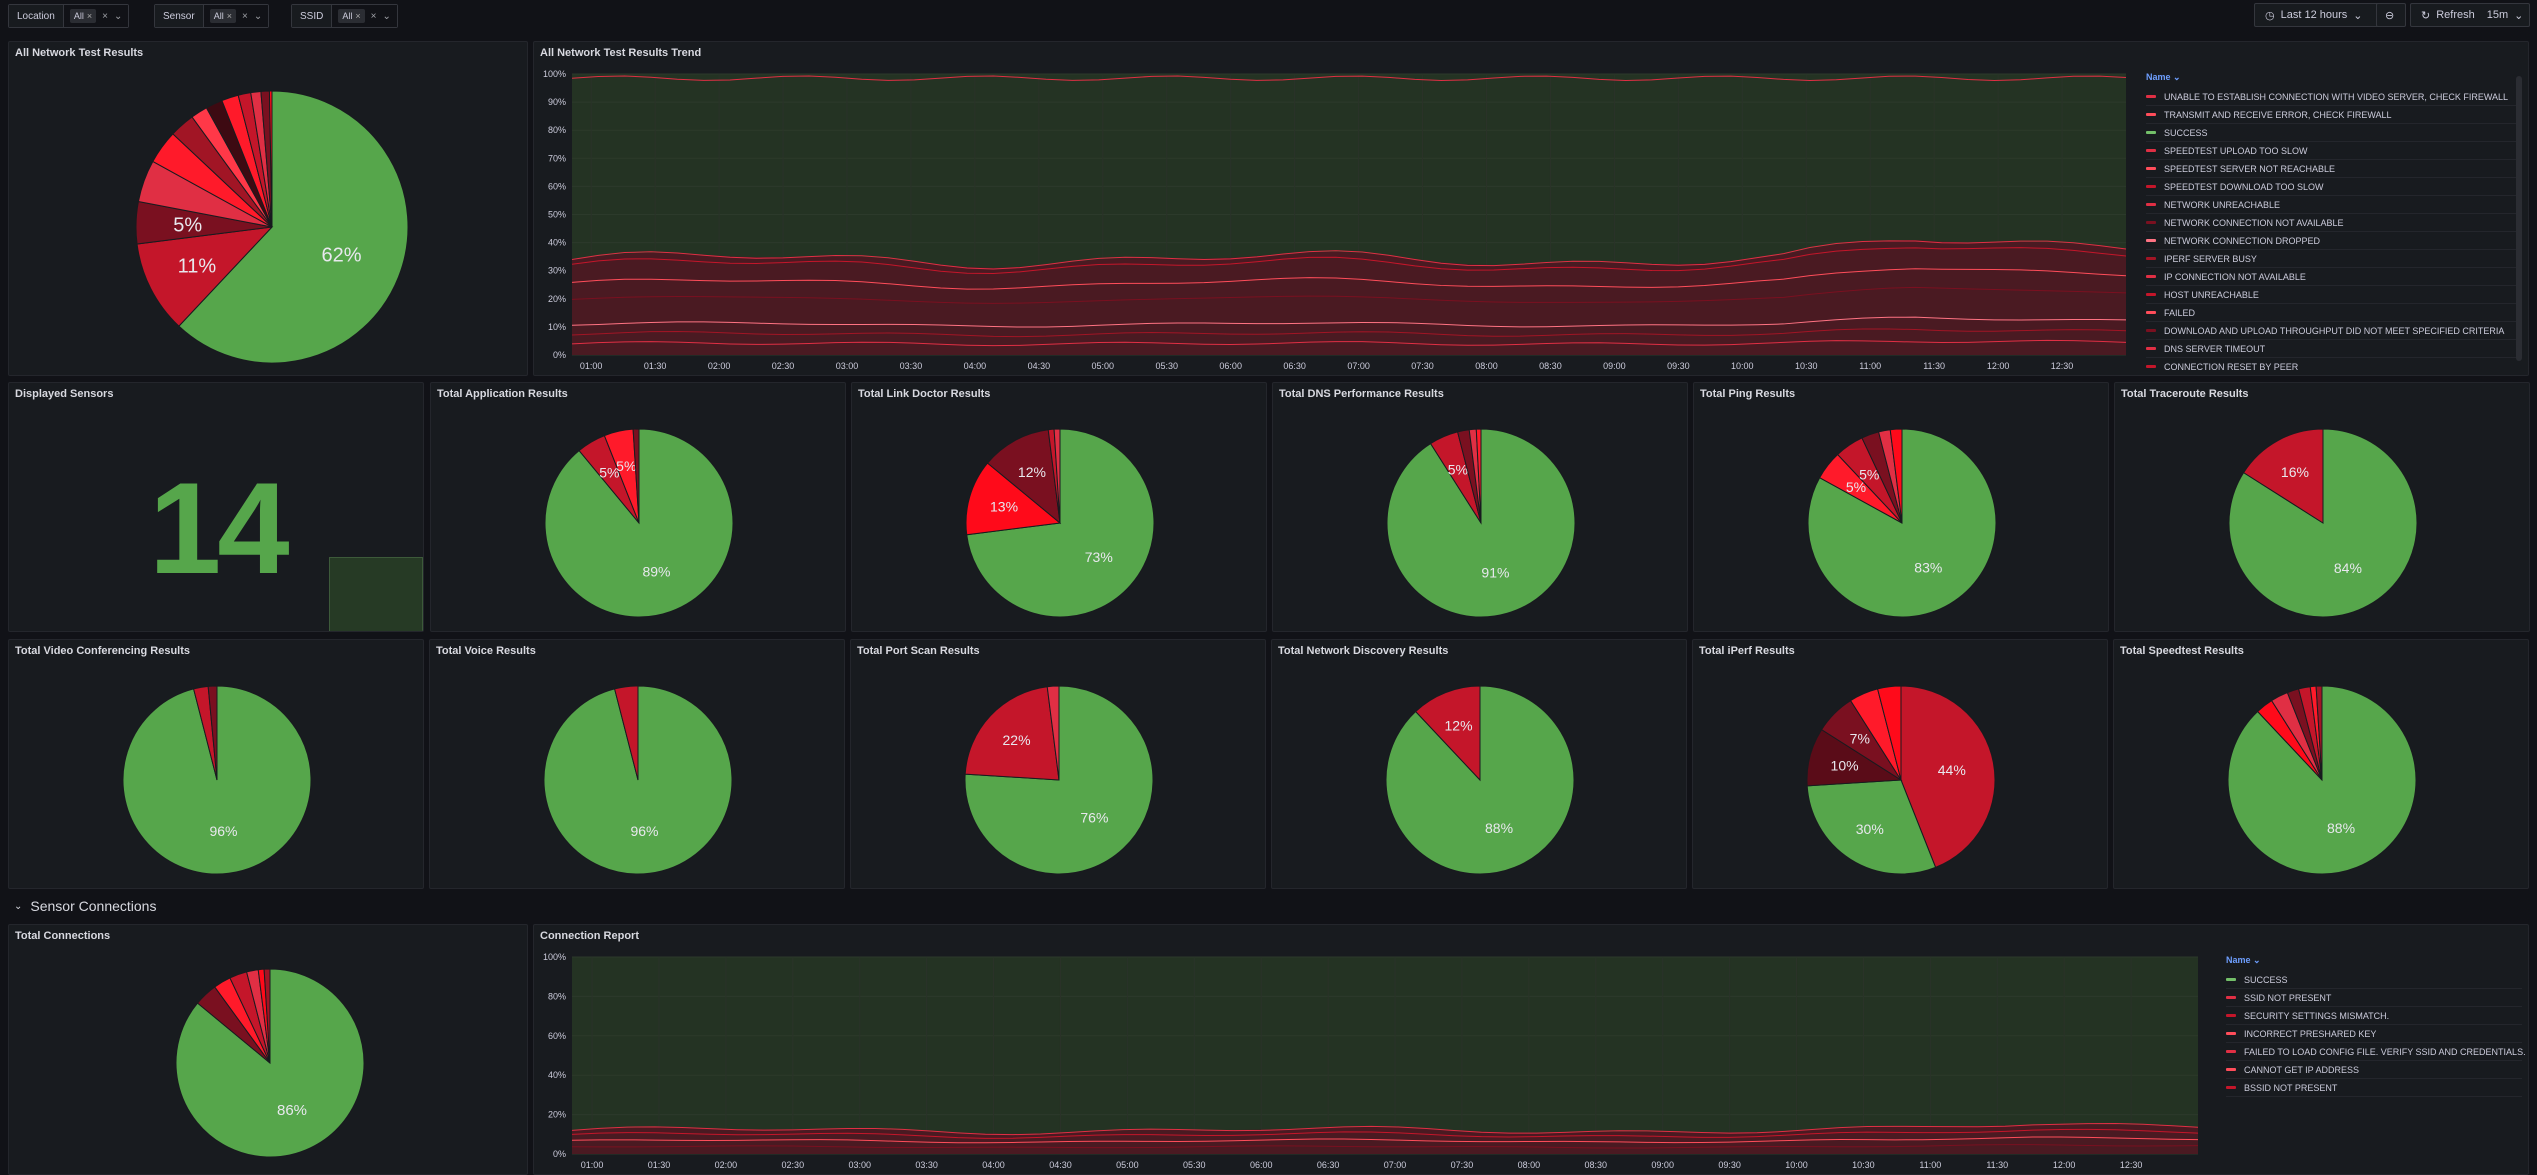 This screenshot has height=1175, width=2537. I want to click on chip-label: All, so click(218, 16).